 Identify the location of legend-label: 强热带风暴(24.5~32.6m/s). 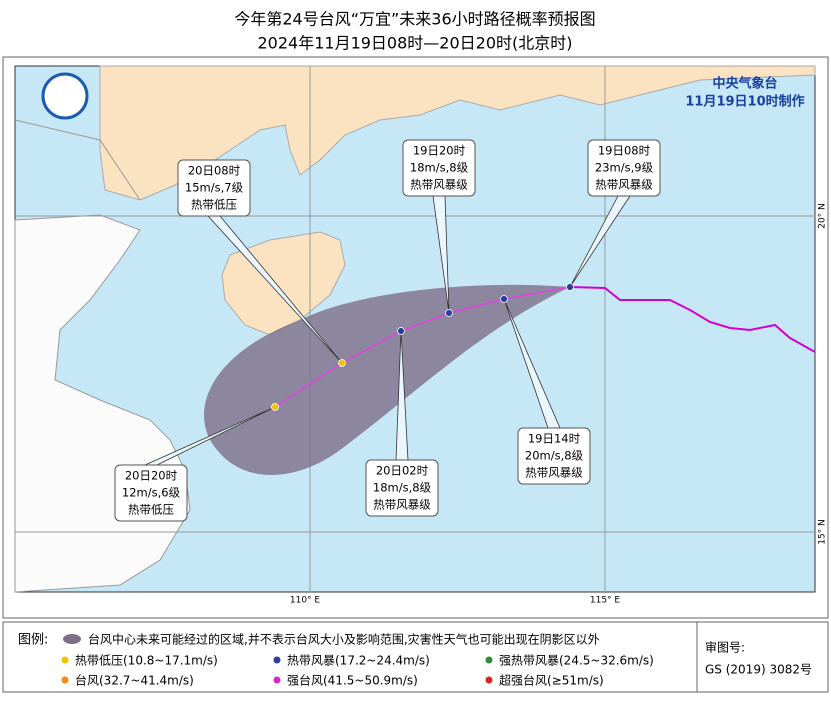
(576, 661).